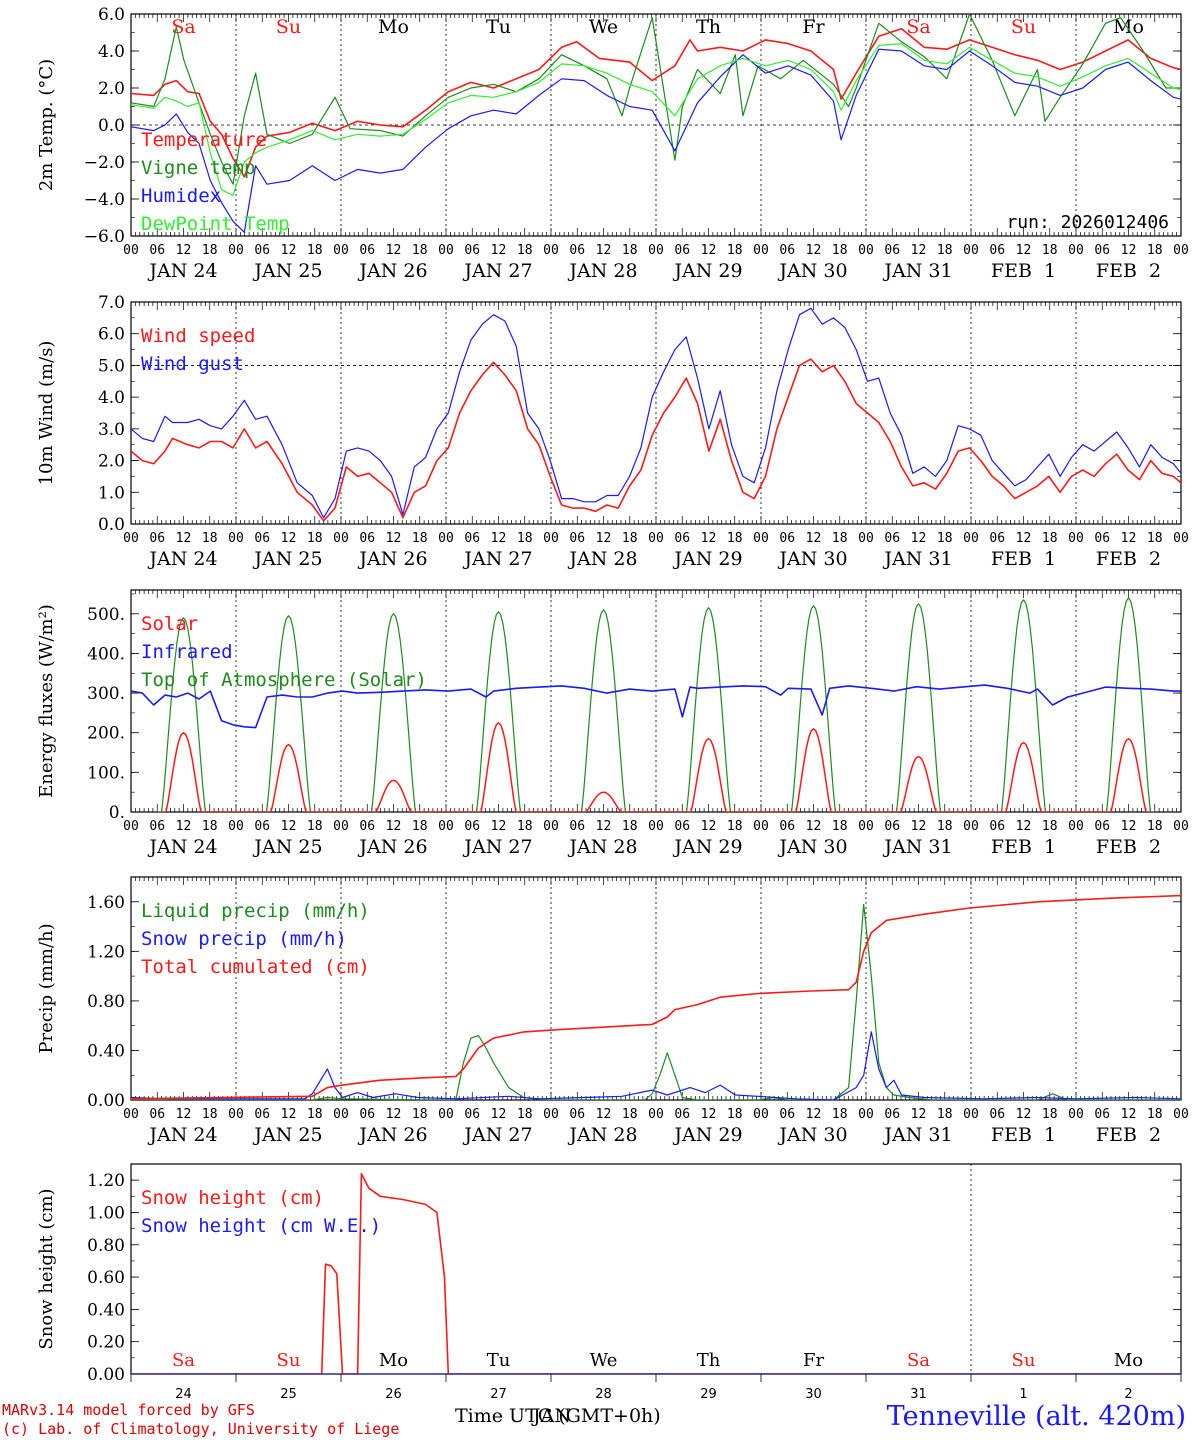 The image size is (1194, 1440). What do you see at coordinates (498, 1394) in the screenshot?
I see `day-number-label: 27` at bounding box center [498, 1394].